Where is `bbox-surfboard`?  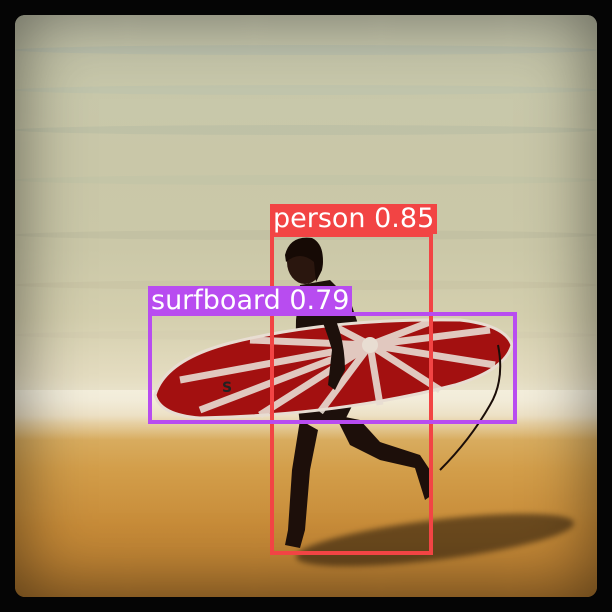
bbox-surfboard is located at coordinates (332, 368).